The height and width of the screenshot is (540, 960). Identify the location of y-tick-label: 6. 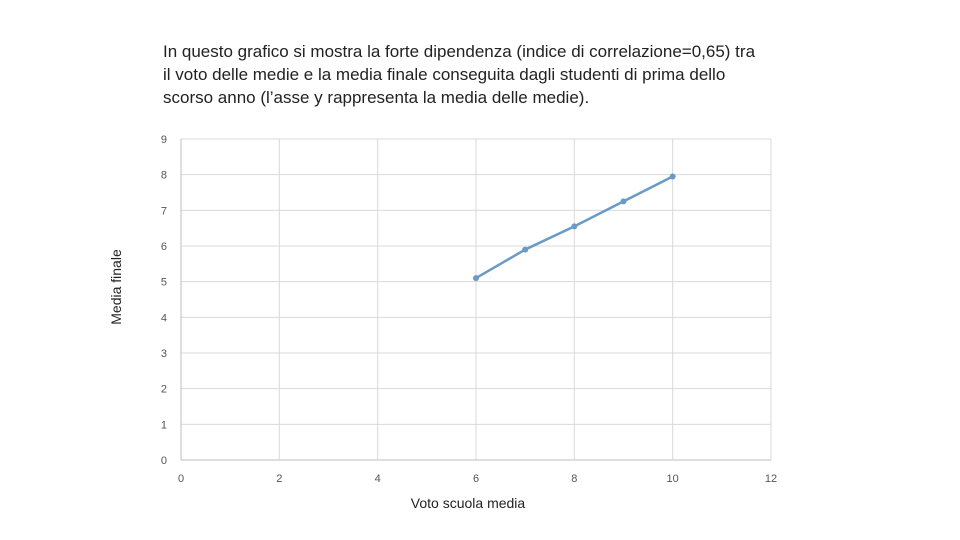
(164, 247).